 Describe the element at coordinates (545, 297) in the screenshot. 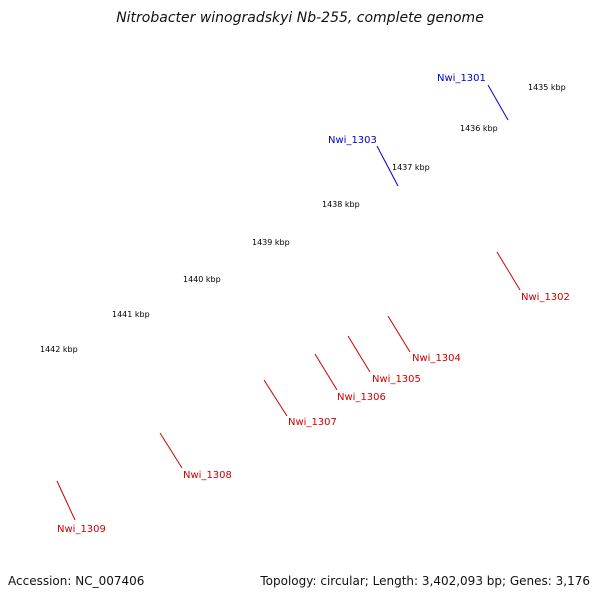

I see `gene-label-text: Nwi_1302` at that location.